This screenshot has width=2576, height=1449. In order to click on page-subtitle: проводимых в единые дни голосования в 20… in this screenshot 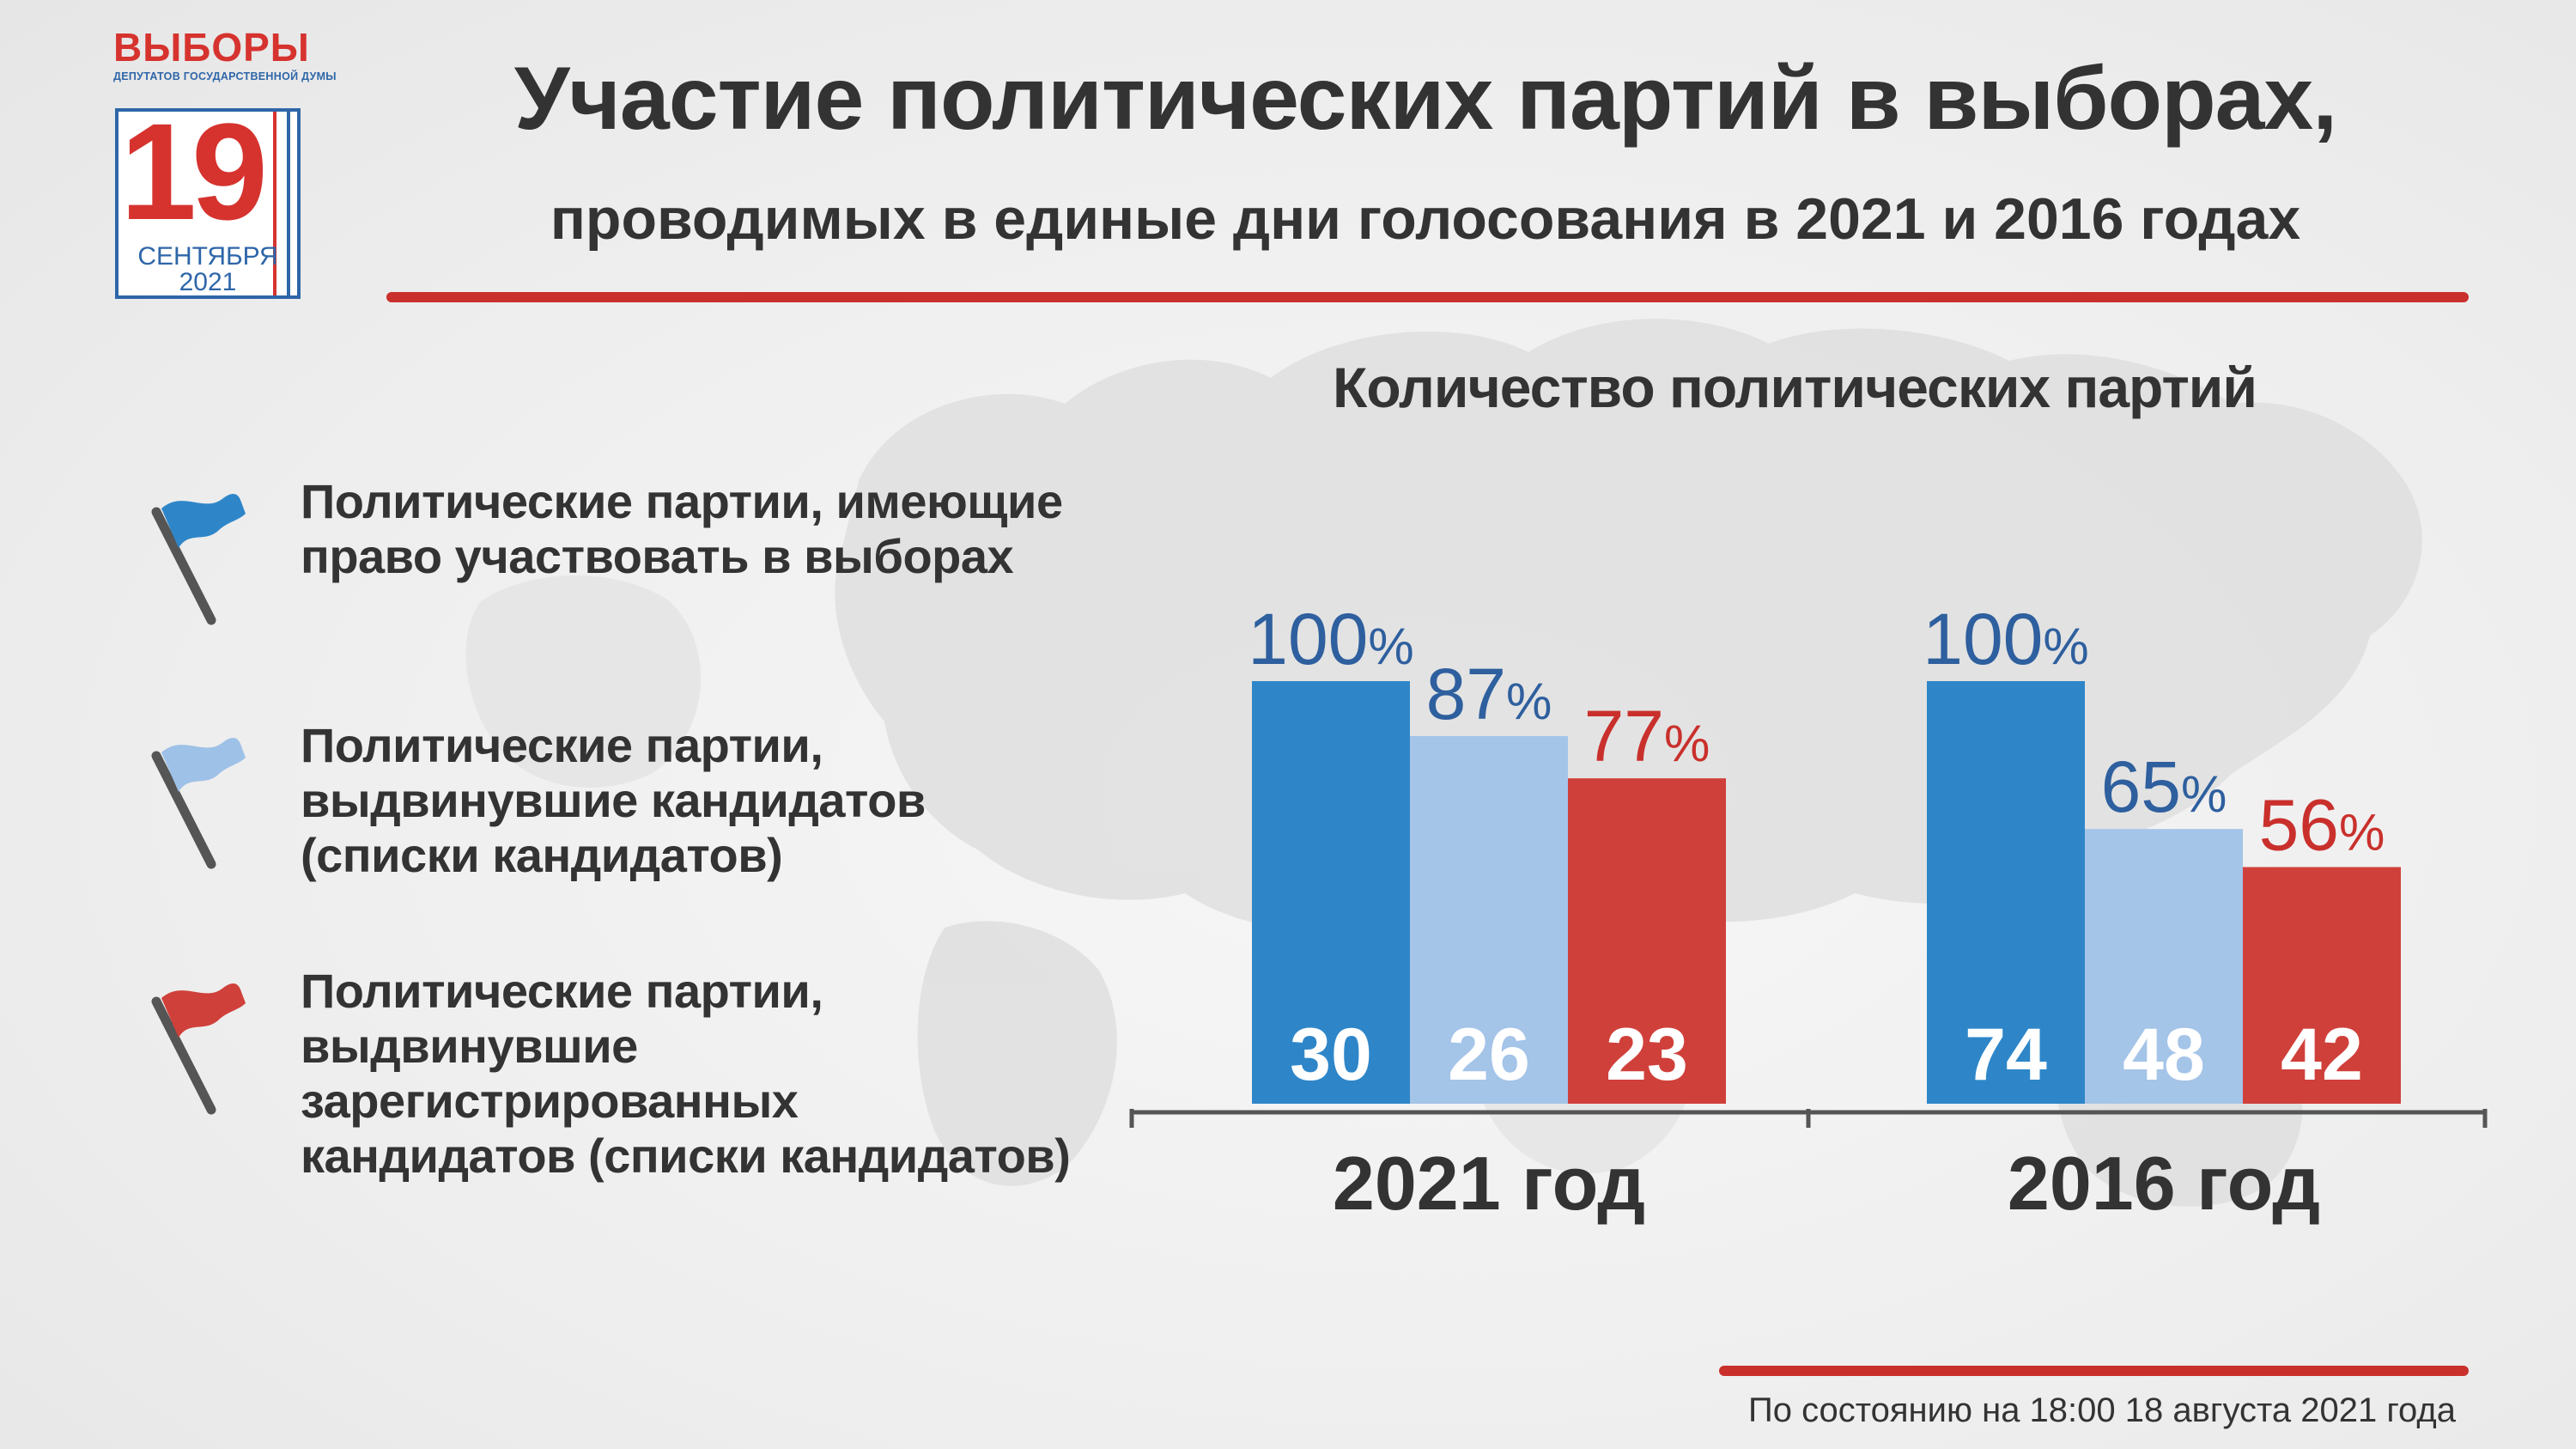, I will do `click(1426, 219)`.